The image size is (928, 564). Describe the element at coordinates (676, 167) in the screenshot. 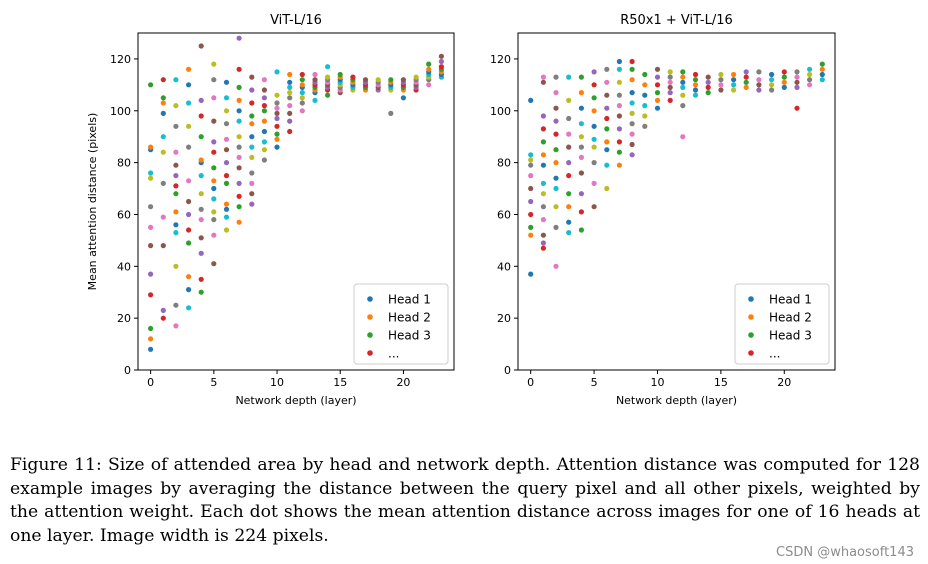

I see `data-points` at that location.